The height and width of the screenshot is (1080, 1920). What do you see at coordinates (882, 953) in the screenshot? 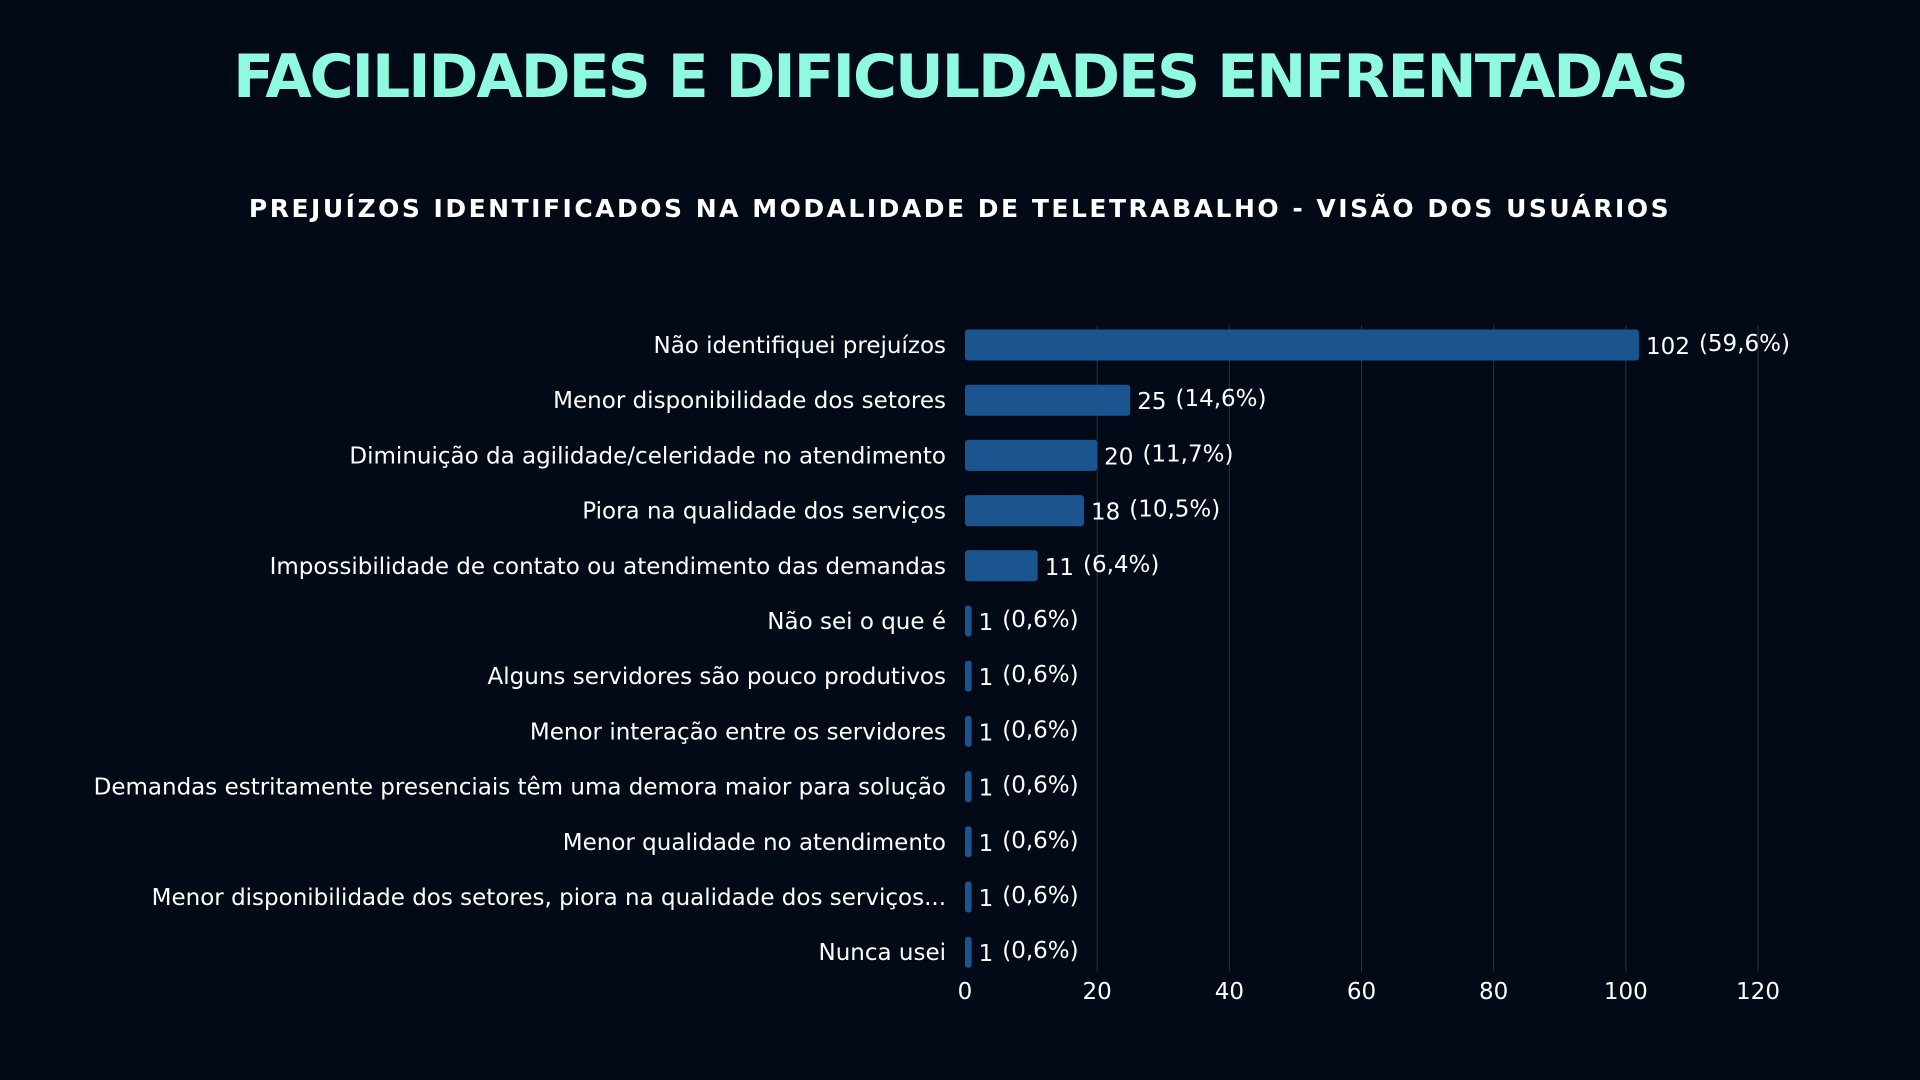
I see `category-label: Nunca usei` at bounding box center [882, 953].